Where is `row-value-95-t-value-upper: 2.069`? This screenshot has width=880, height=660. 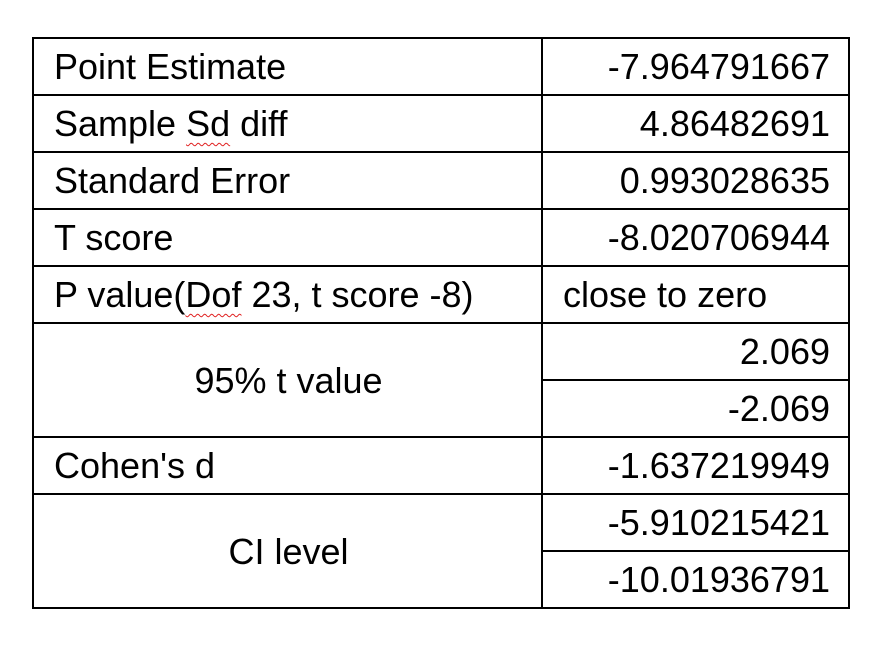 row-value-95-t-value-upper: 2.069 is located at coordinates (695, 351).